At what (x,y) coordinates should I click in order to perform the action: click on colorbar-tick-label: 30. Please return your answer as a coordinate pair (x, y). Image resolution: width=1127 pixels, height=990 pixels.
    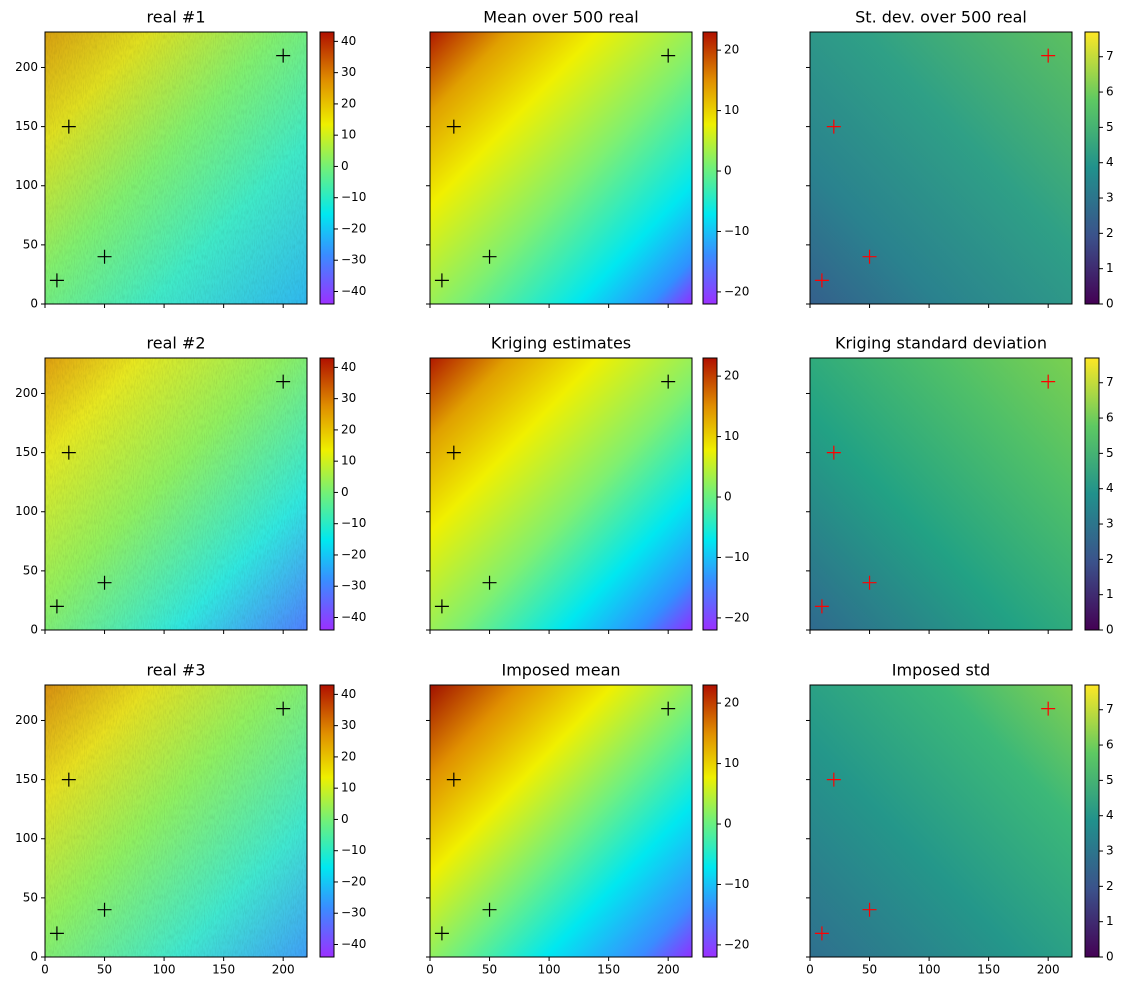
    Looking at the image, I should click on (348, 398).